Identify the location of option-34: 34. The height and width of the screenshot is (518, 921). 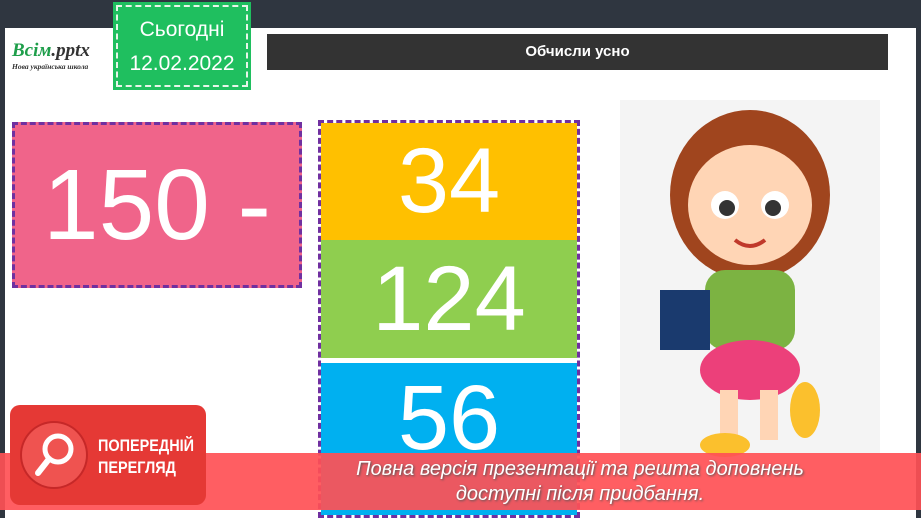
(449, 181).